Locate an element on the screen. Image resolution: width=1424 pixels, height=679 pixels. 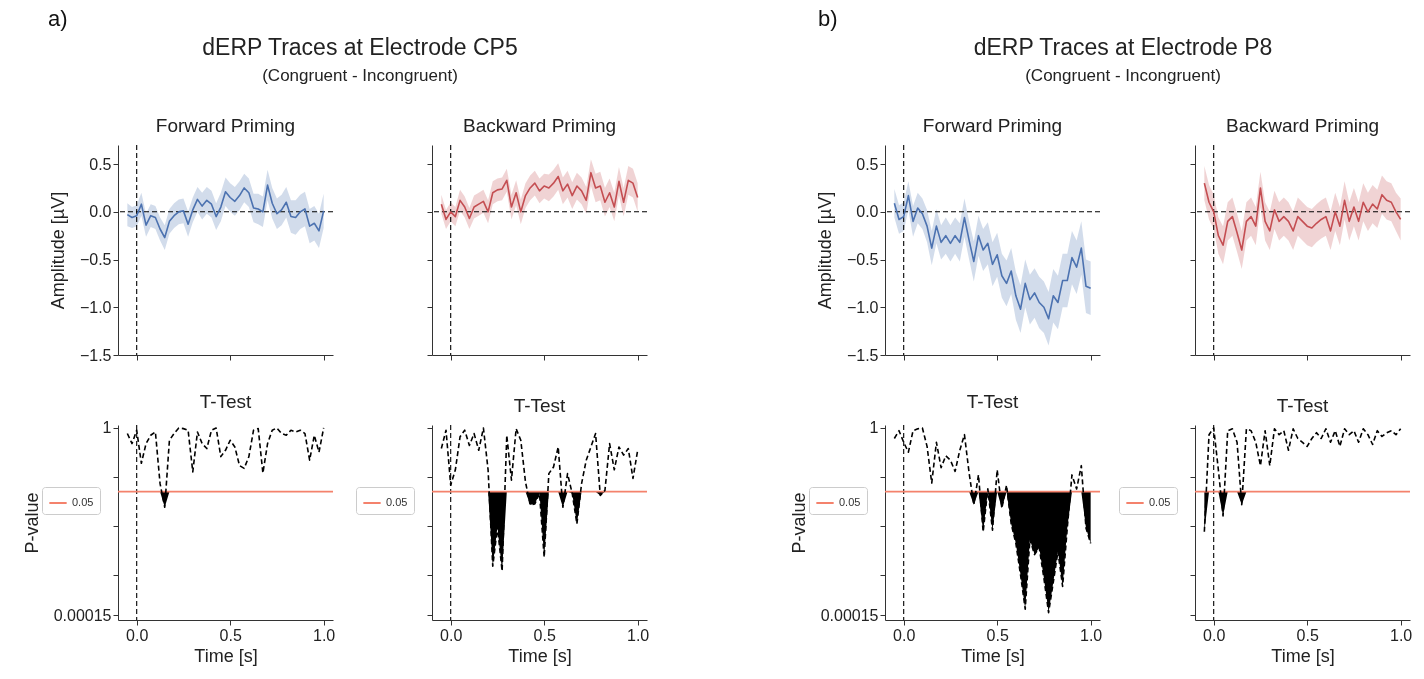
text: dERP Traces at Electrode CP5 is located at coordinates (360, 47).